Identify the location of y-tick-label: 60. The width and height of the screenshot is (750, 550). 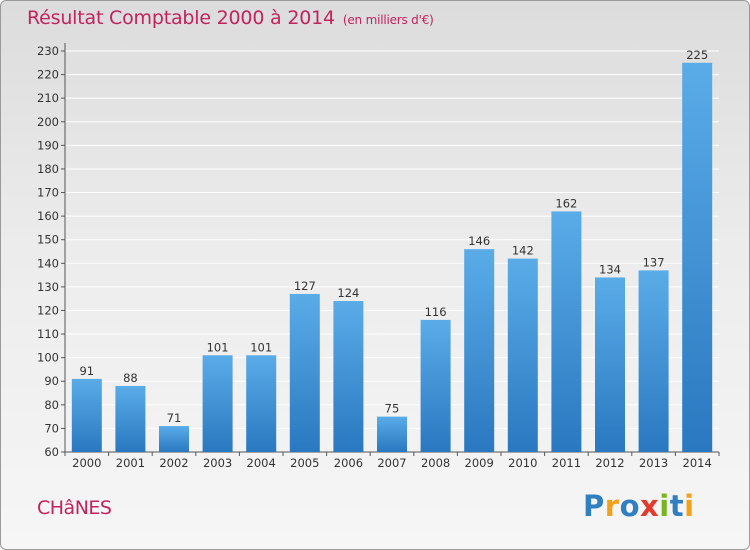
(51, 452).